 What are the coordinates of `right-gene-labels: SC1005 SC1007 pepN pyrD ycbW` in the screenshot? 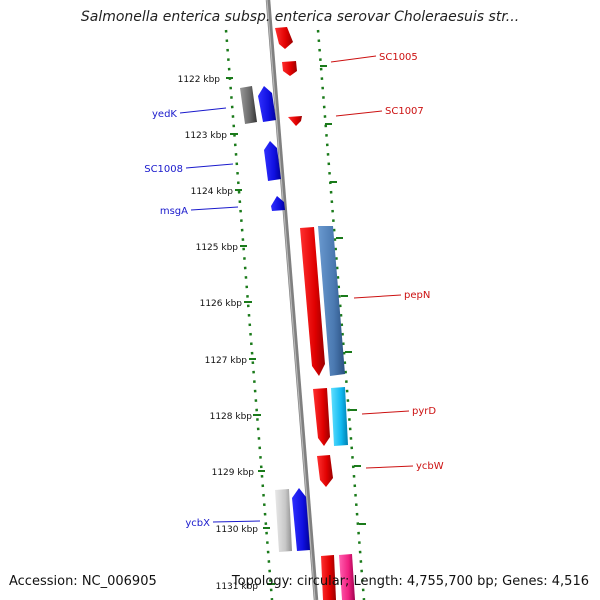 It's located at (387, 262).